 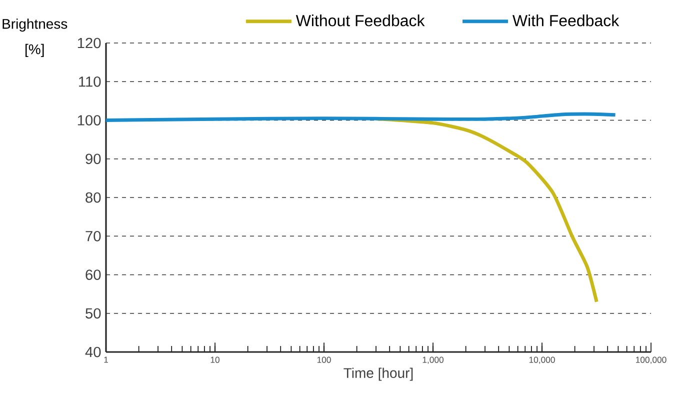 What do you see at coordinates (93, 197) in the screenshot?
I see `y-tick-label: 80` at bounding box center [93, 197].